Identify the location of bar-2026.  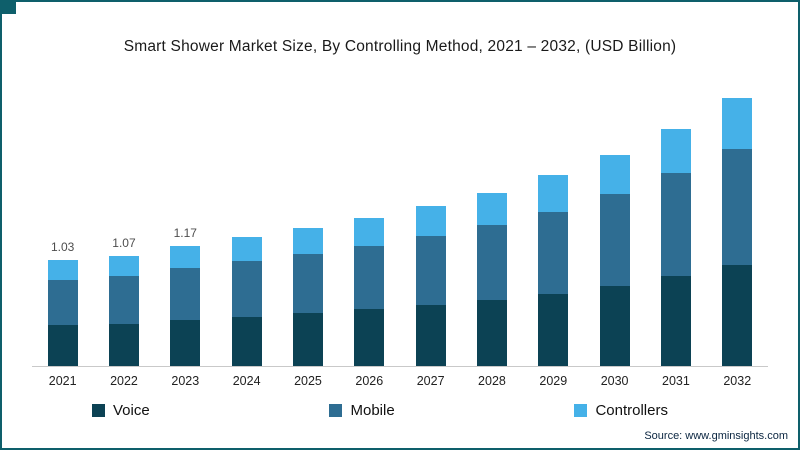
(369, 219).